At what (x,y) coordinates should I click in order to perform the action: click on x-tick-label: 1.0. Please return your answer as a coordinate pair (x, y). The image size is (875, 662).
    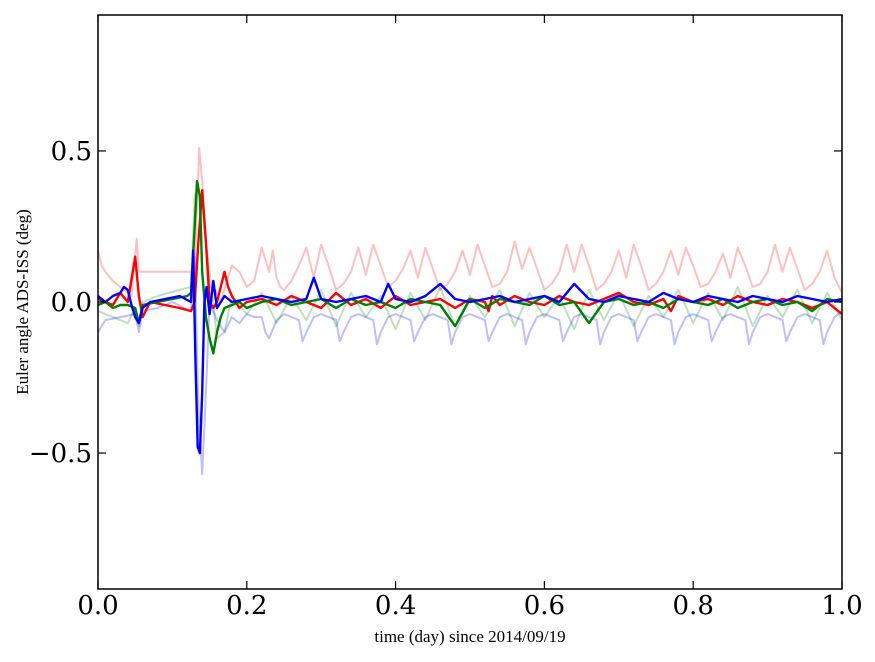
    Looking at the image, I should click on (841, 606).